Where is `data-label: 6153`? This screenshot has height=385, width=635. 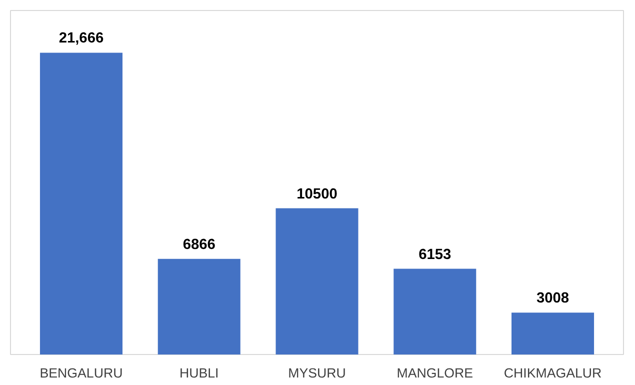 data-label: 6153 is located at coordinates (435, 254).